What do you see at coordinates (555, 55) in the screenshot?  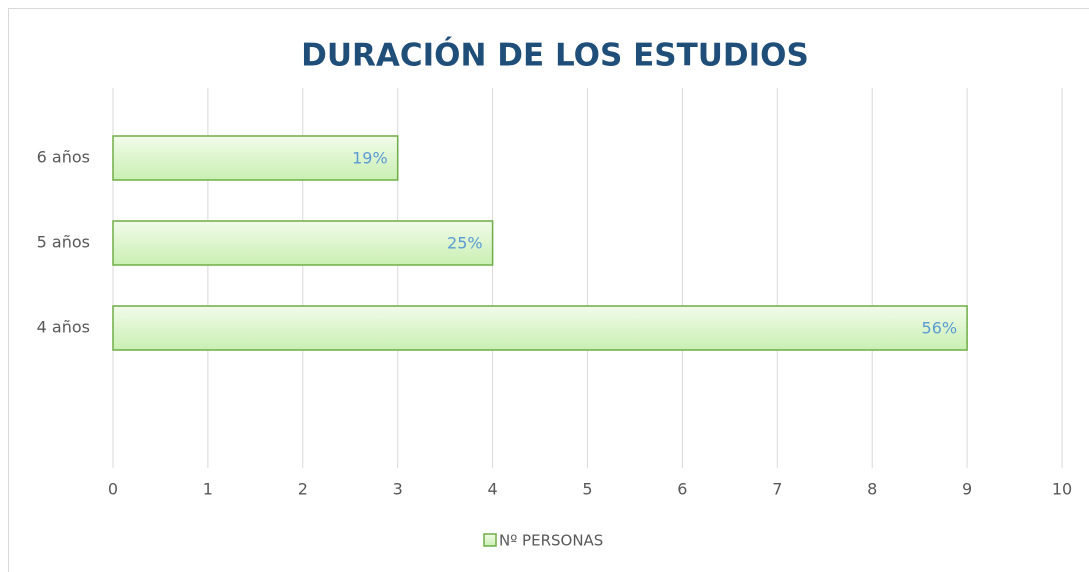 I see `chart-title: DURACIÓN DE LOS ESTUDIOS` at bounding box center [555, 55].